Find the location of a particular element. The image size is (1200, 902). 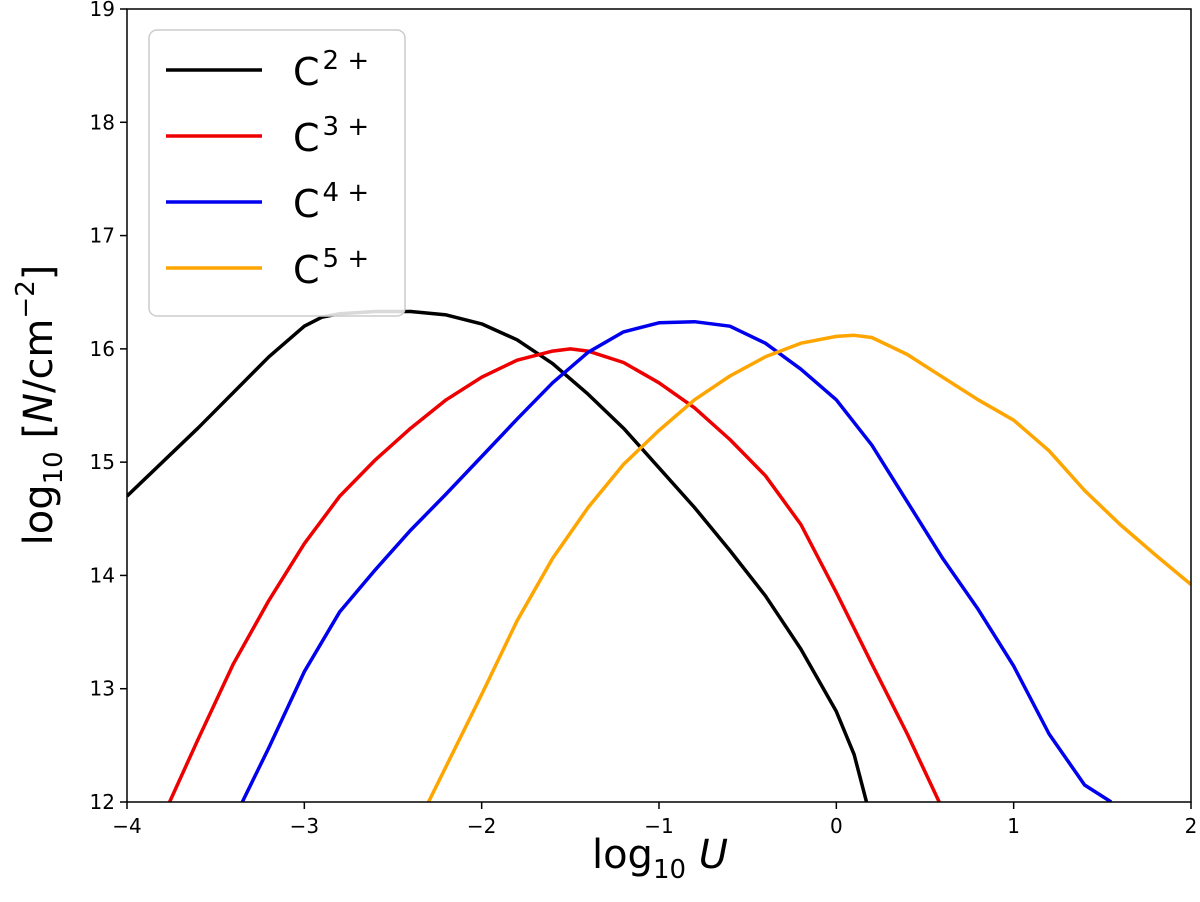

x-tick-label: 0 is located at coordinates (836, 826).